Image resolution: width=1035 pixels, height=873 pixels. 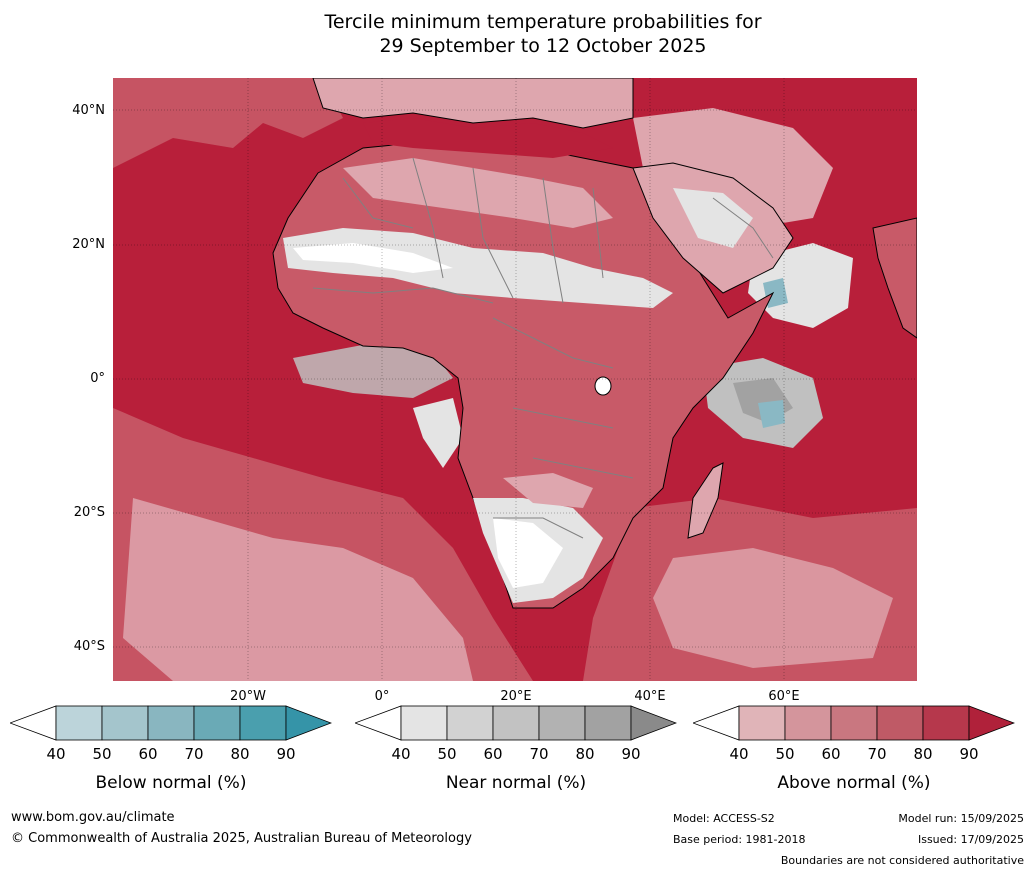 I want to click on lon-label-20e: 20°E, so click(x=516, y=696).